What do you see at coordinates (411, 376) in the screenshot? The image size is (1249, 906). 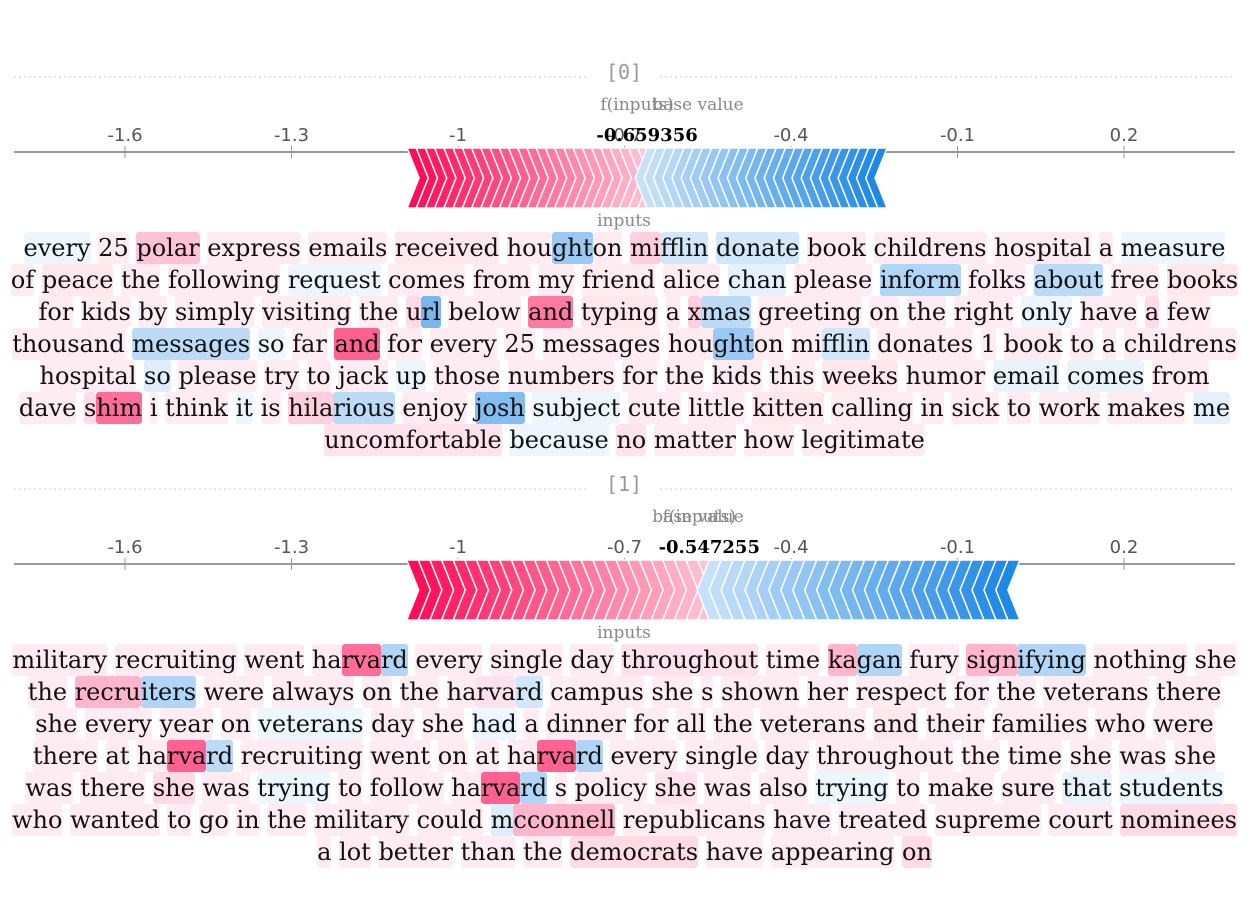 I see `token: up` at bounding box center [411, 376].